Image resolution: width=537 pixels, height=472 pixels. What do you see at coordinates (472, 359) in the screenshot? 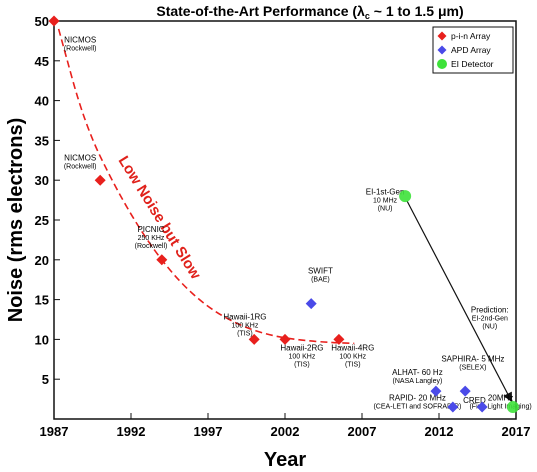
I see `annotation-text: SAPHIRA- 5 MHz` at bounding box center [472, 359].